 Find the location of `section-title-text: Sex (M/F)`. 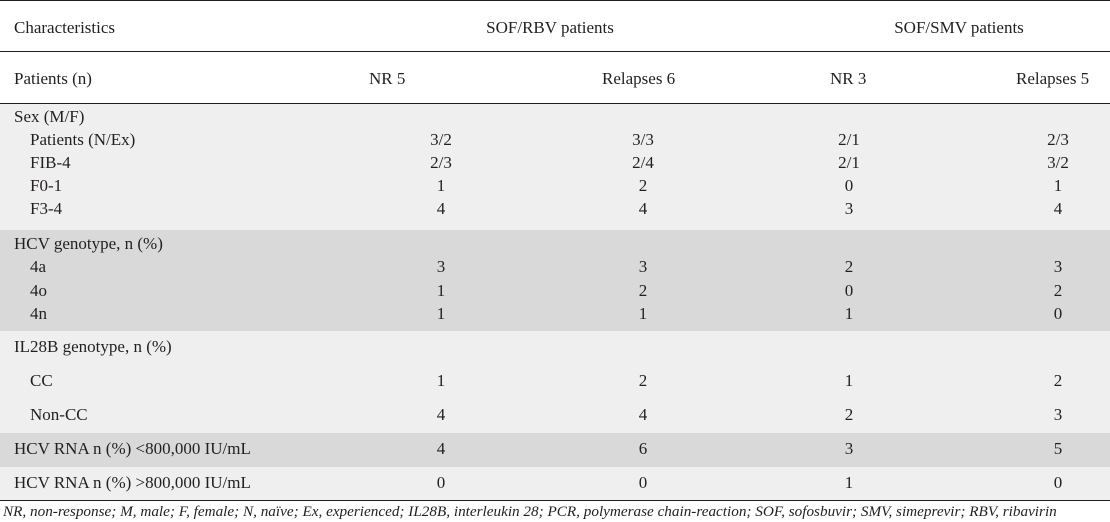

section-title-text: Sex (M/F) is located at coordinates (49, 116).